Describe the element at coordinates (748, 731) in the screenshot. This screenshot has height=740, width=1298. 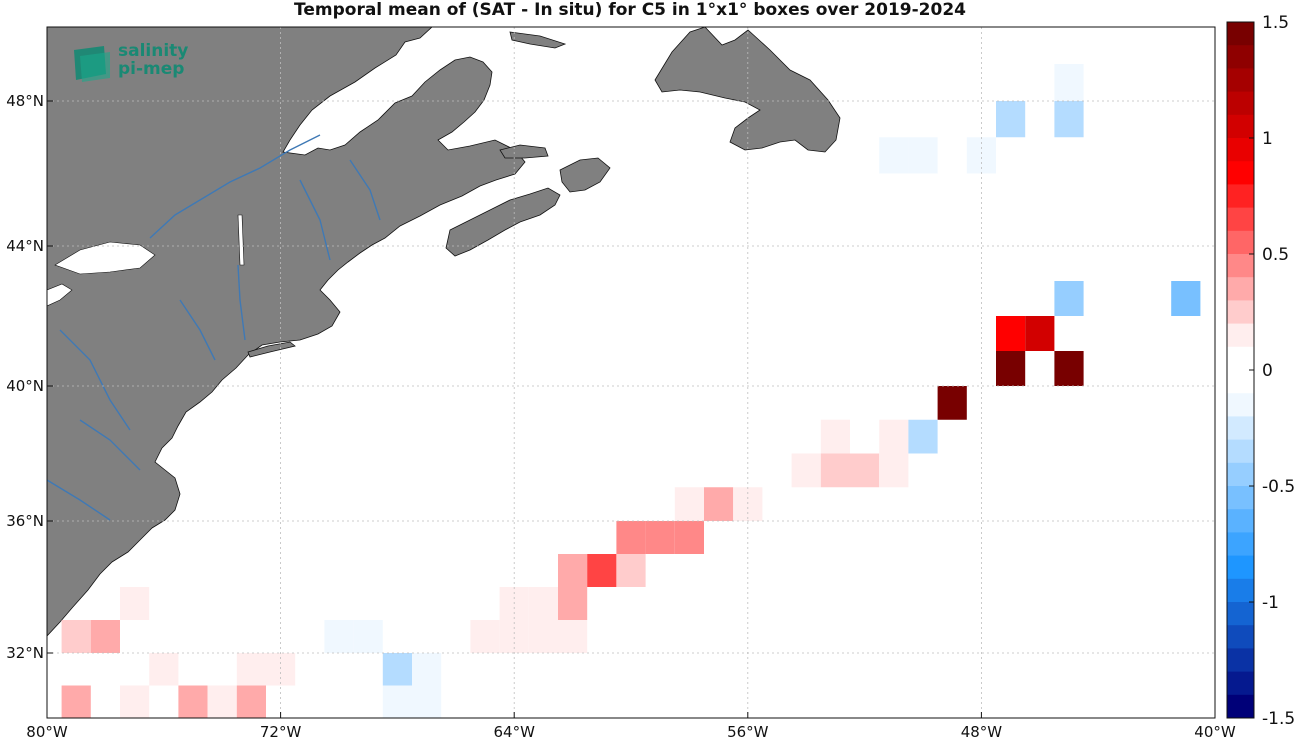
I see `x-tick-label: 56°W` at that location.